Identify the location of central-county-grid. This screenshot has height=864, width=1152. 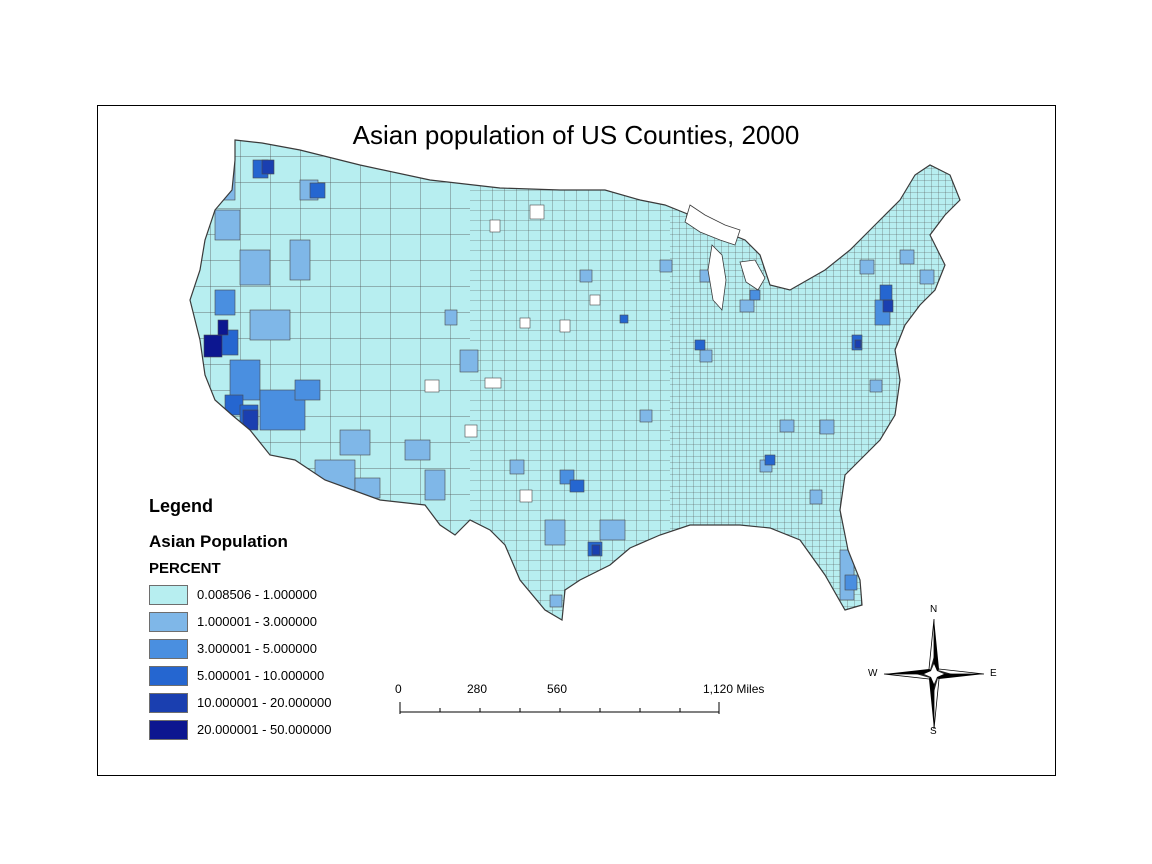
(570, 380).